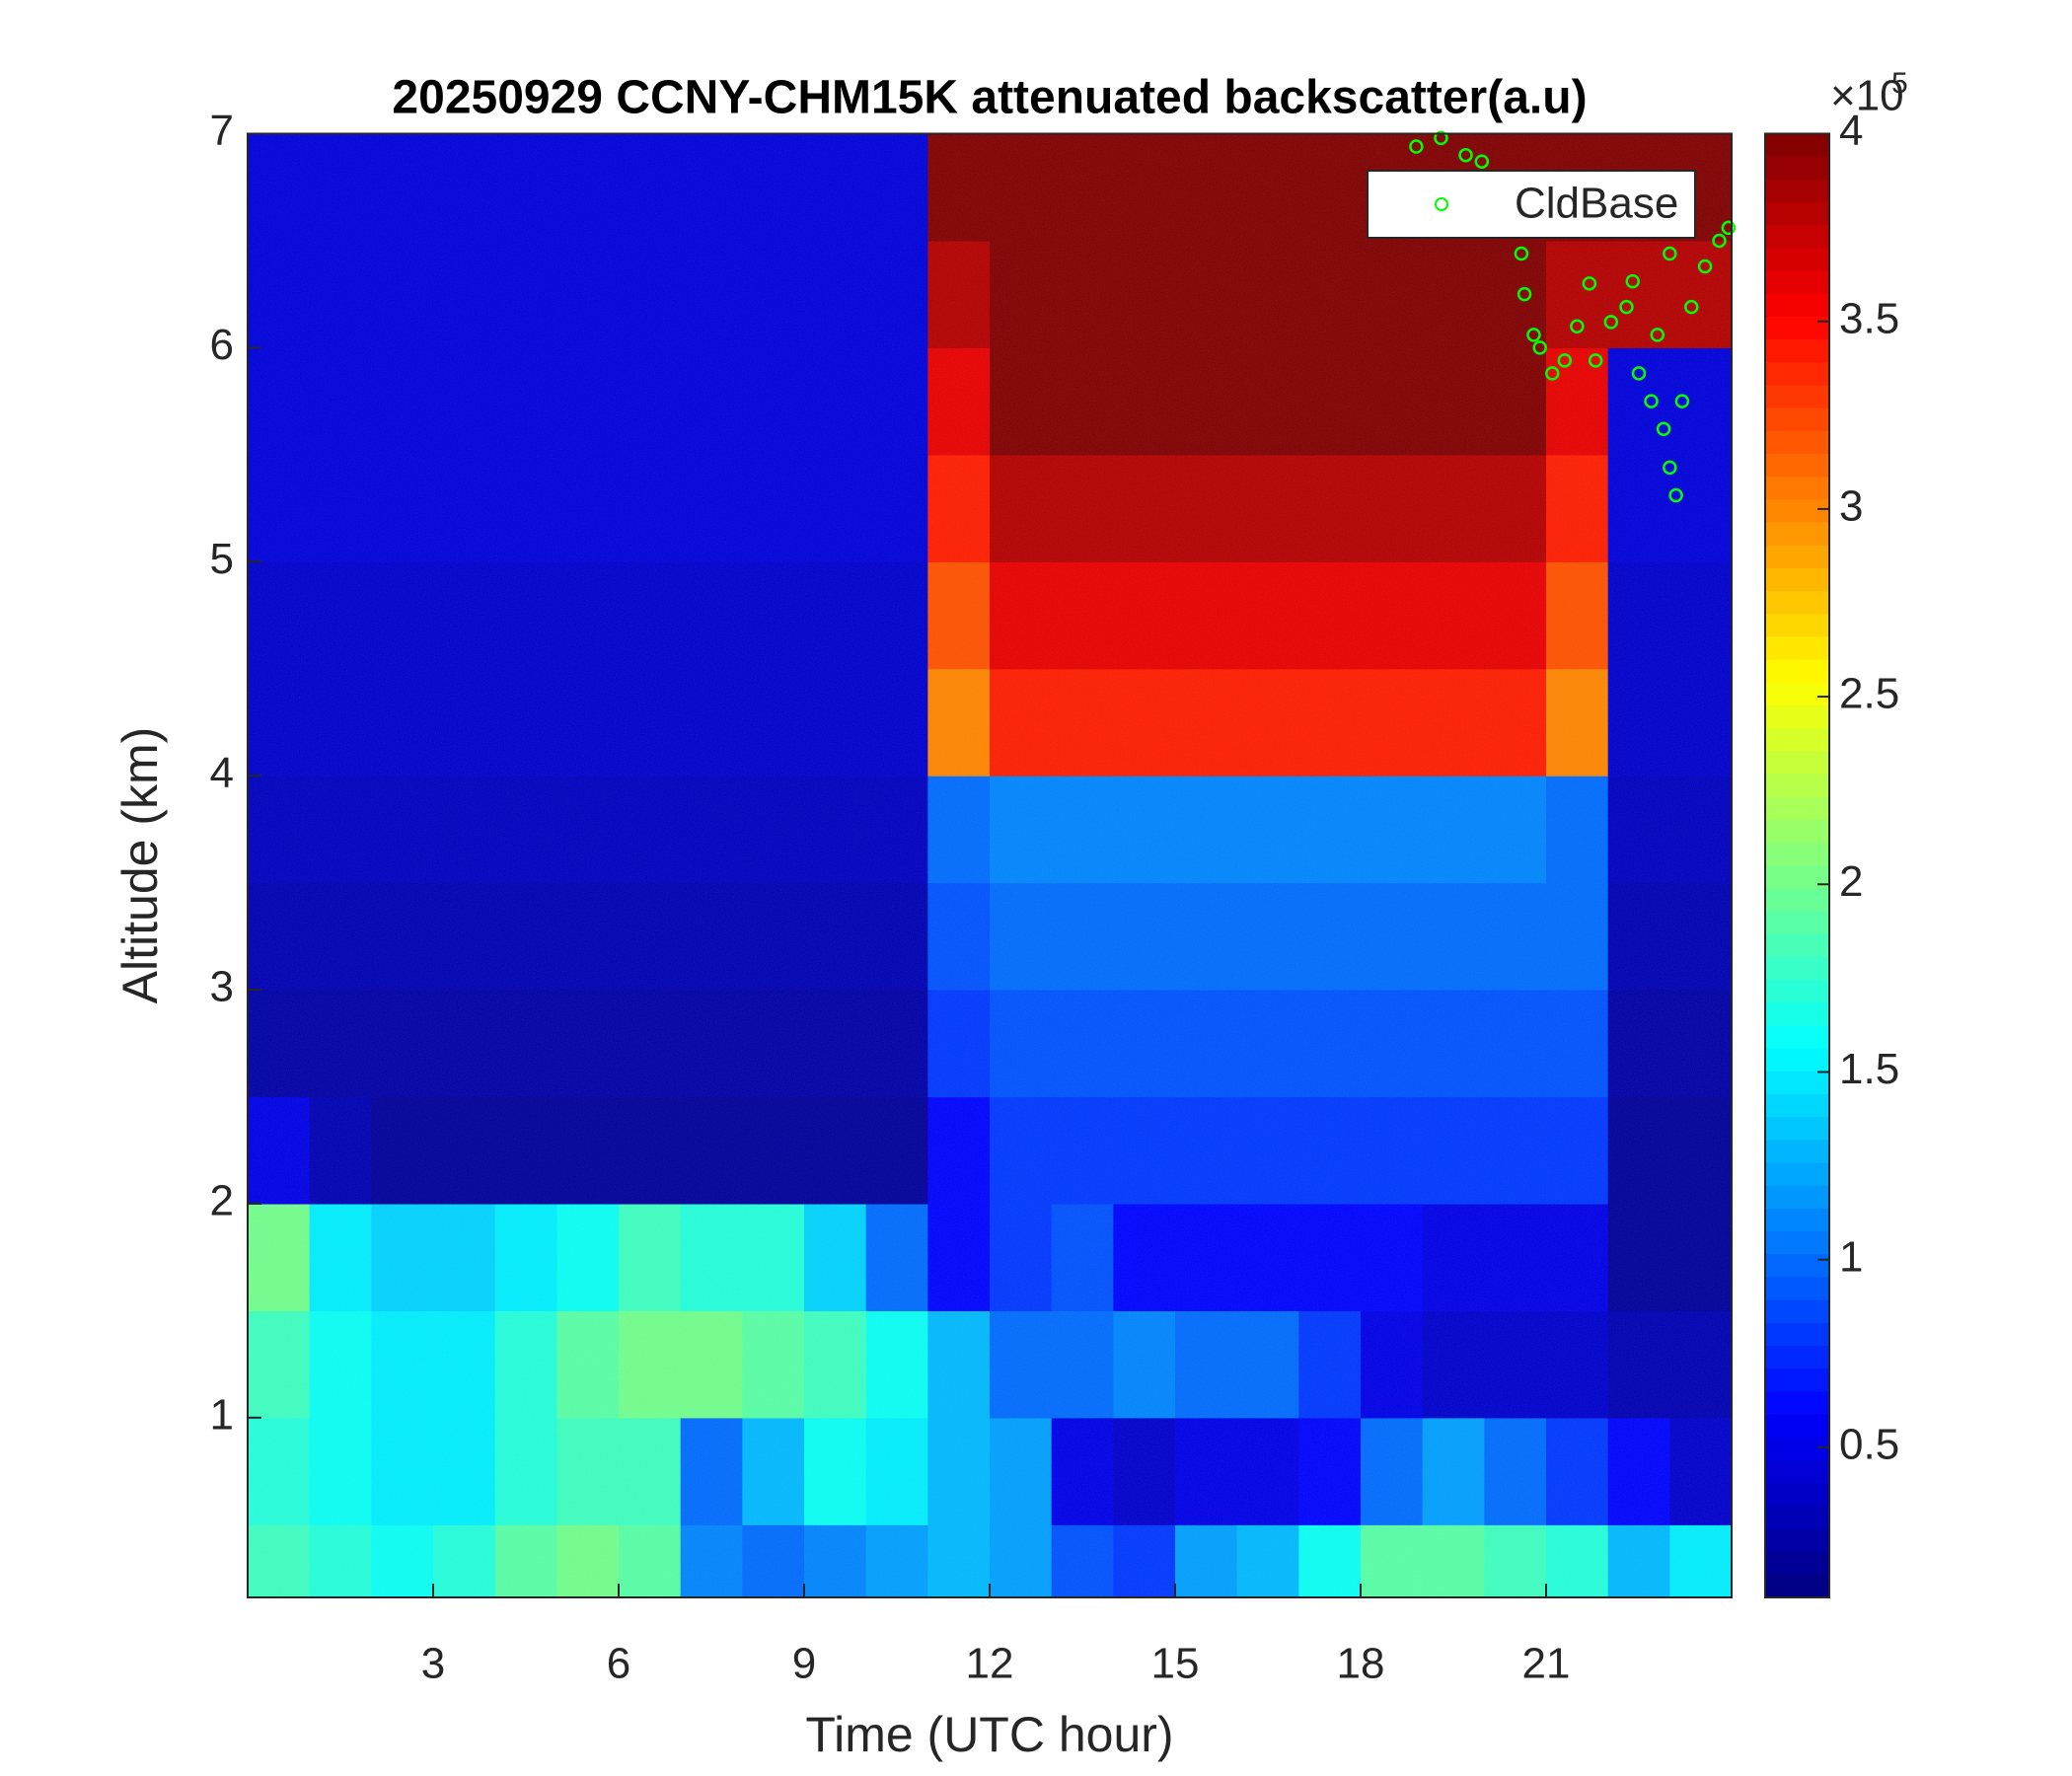 The height and width of the screenshot is (1776, 2072). Describe the element at coordinates (140, 866) in the screenshot. I see `y-axis-label: Altitude (km)` at that location.